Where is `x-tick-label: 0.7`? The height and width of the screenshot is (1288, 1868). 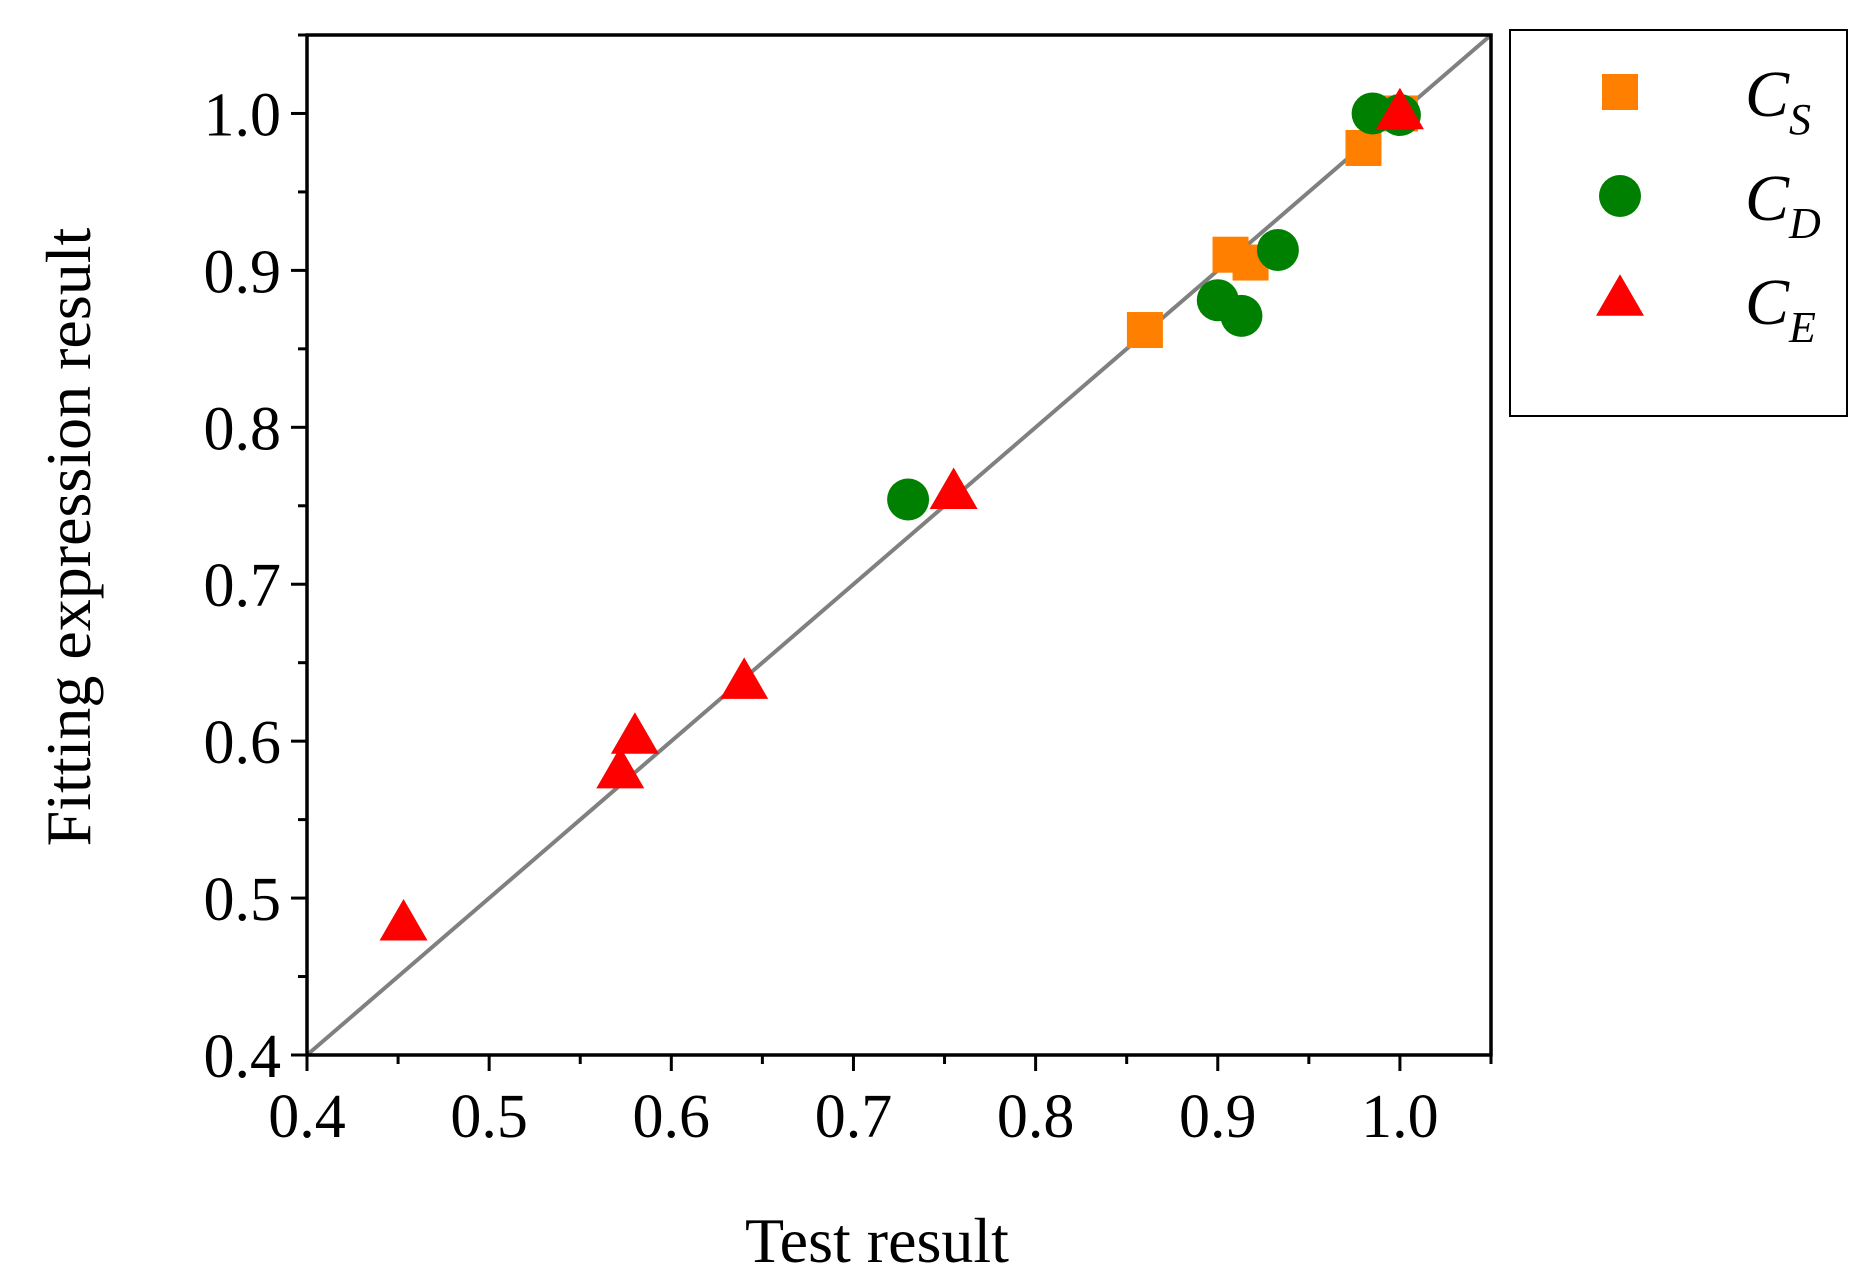 x-tick-label: 0.7 is located at coordinates (854, 1117).